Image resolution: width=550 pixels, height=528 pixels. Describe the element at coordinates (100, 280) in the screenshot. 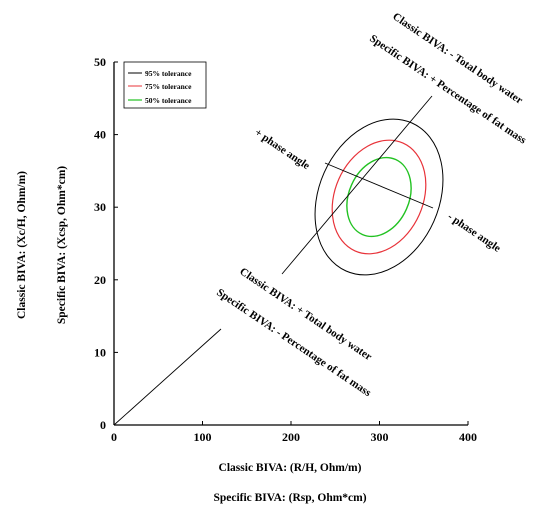

I see `y-tick-label: 20` at that location.